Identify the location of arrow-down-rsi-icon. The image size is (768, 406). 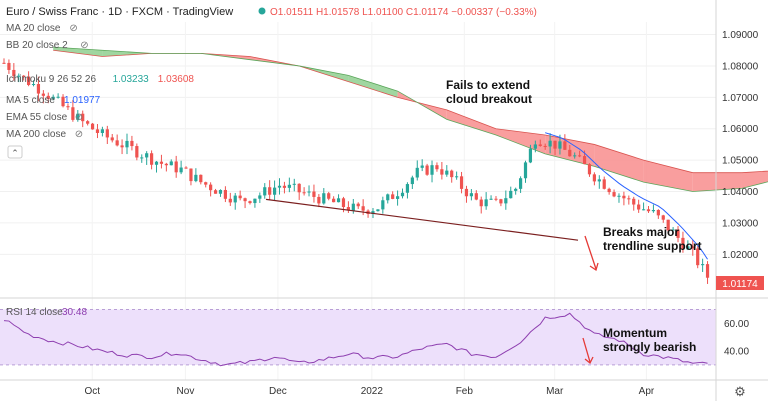
(588, 351).